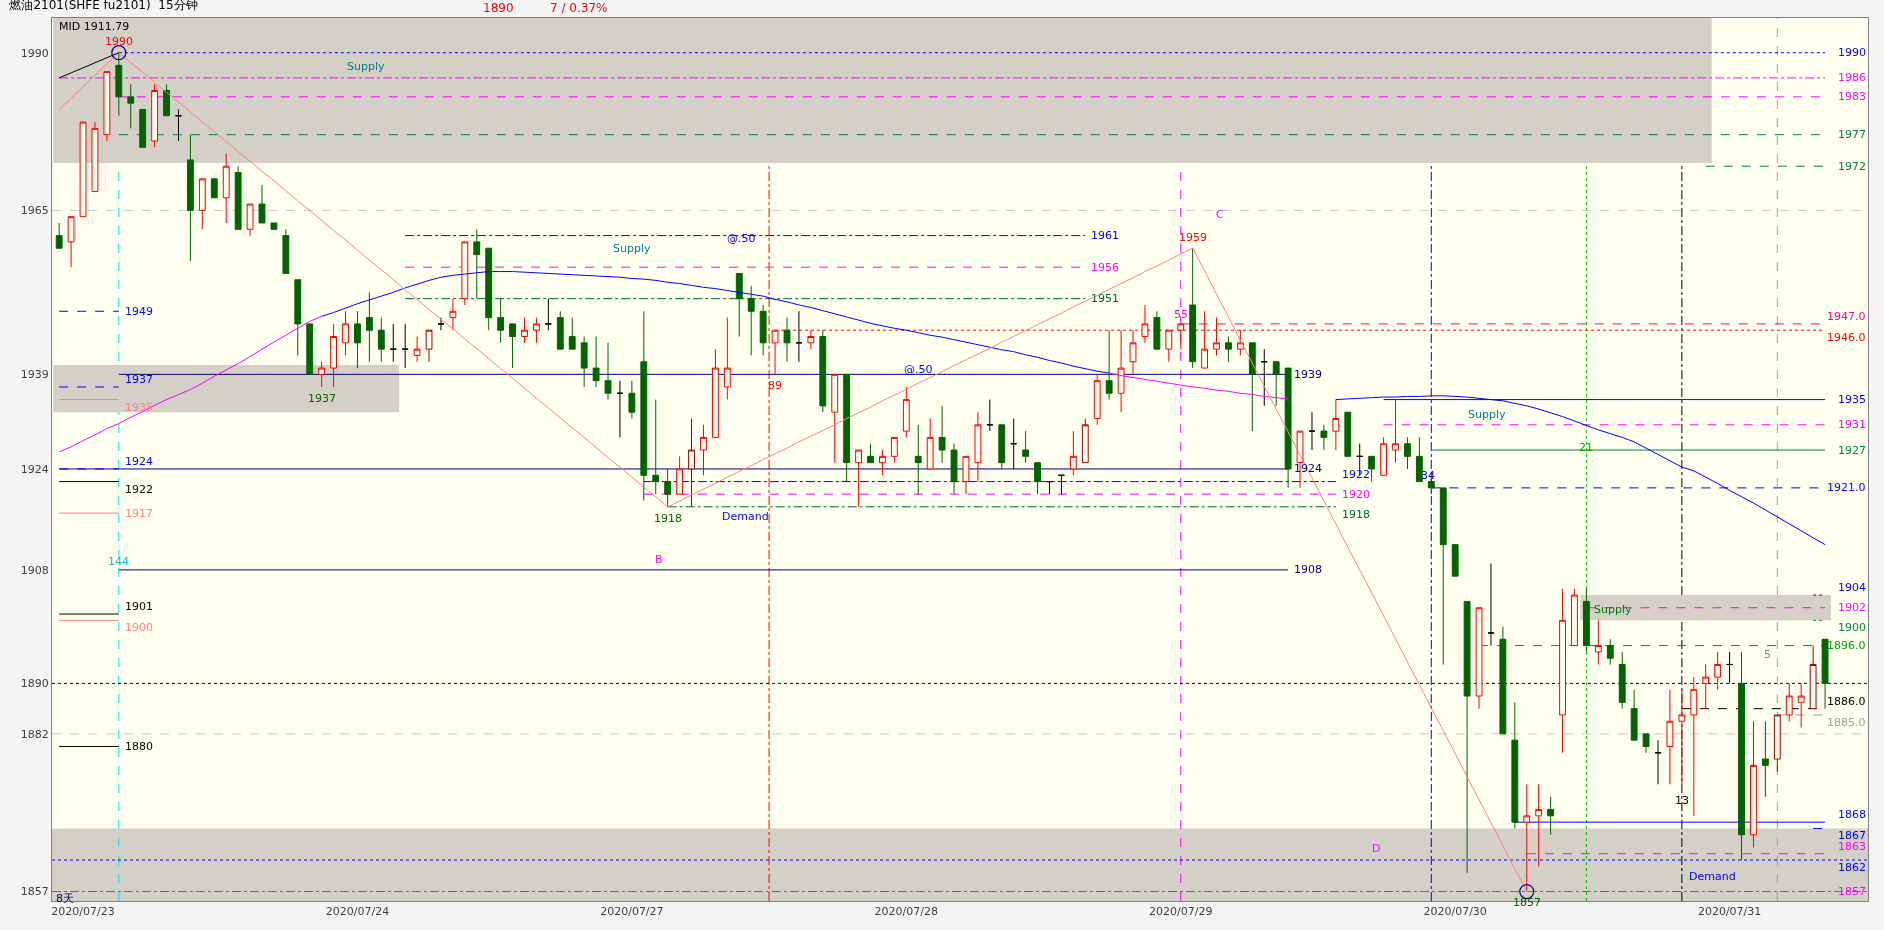 This screenshot has width=1884, height=930. I want to click on annotation: 55, so click(1181, 314).